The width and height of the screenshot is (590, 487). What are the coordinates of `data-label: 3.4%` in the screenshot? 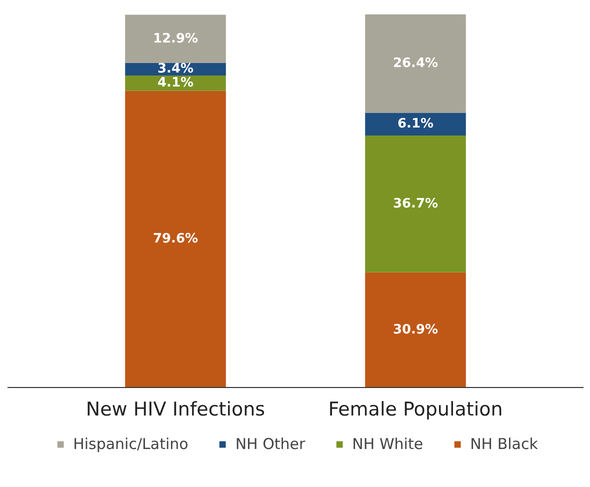 It's located at (175, 69).